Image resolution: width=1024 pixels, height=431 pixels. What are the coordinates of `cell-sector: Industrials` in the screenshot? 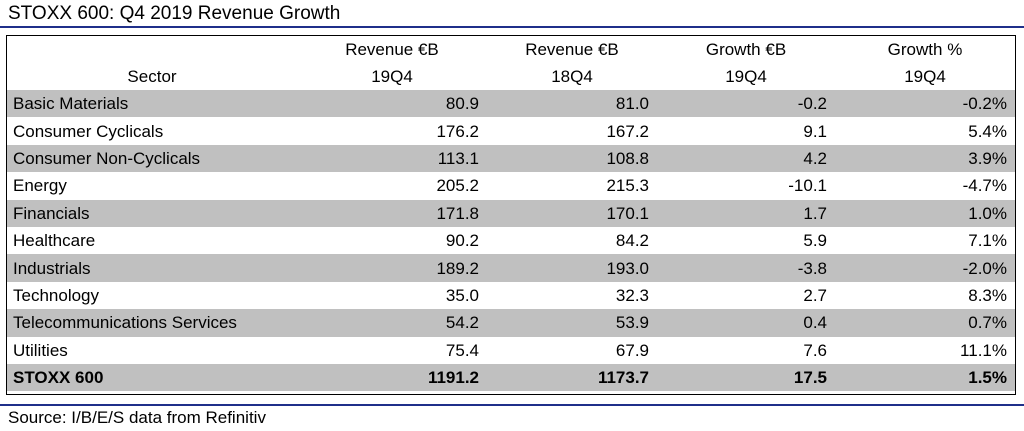 It's located at (152, 268).